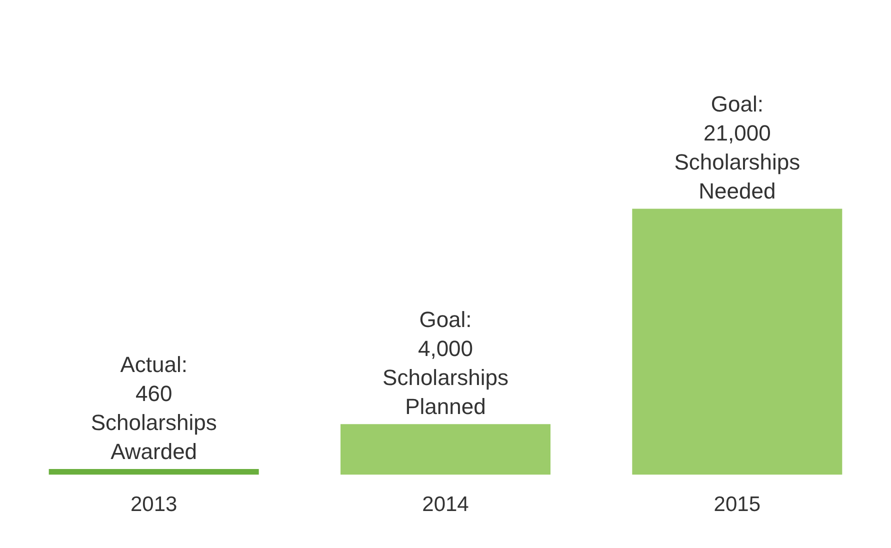 This screenshot has height=548, width=891. Describe the element at coordinates (737, 504) in the screenshot. I see `x-tick-label: 2015` at that location.